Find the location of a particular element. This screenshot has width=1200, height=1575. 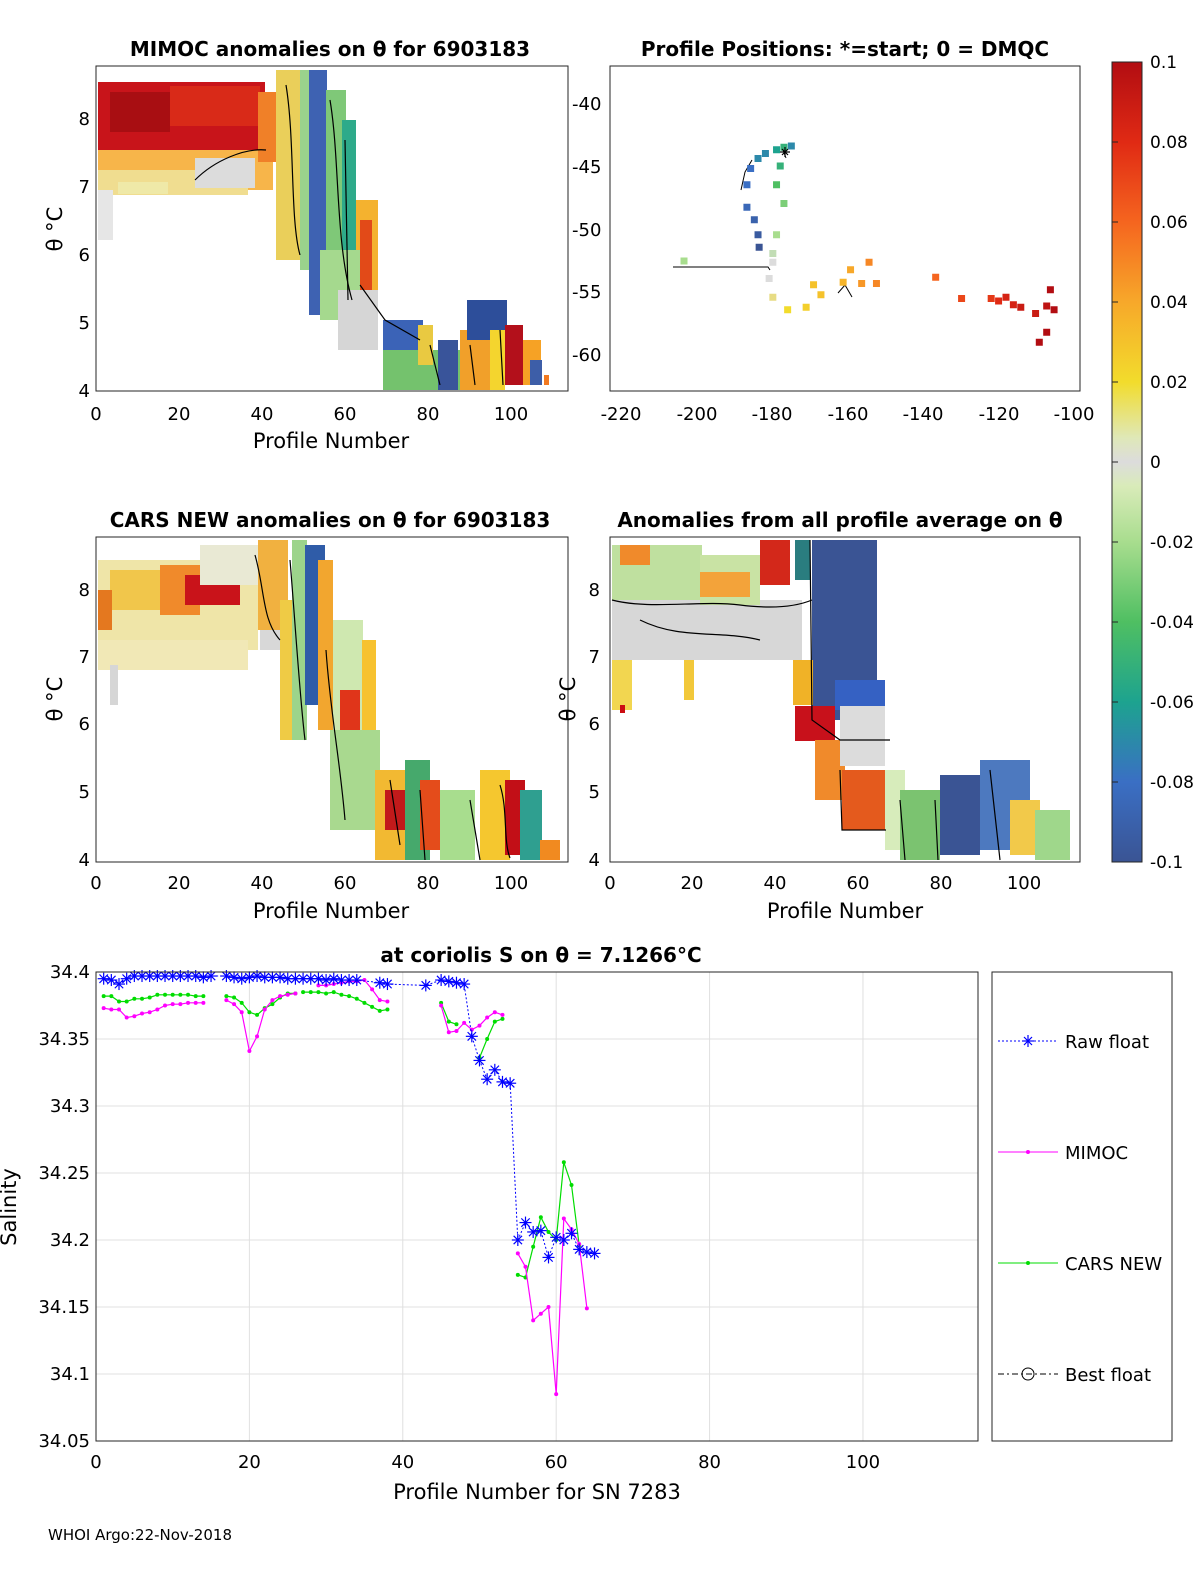

raw-float-line is located at coordinates (349, 1117).